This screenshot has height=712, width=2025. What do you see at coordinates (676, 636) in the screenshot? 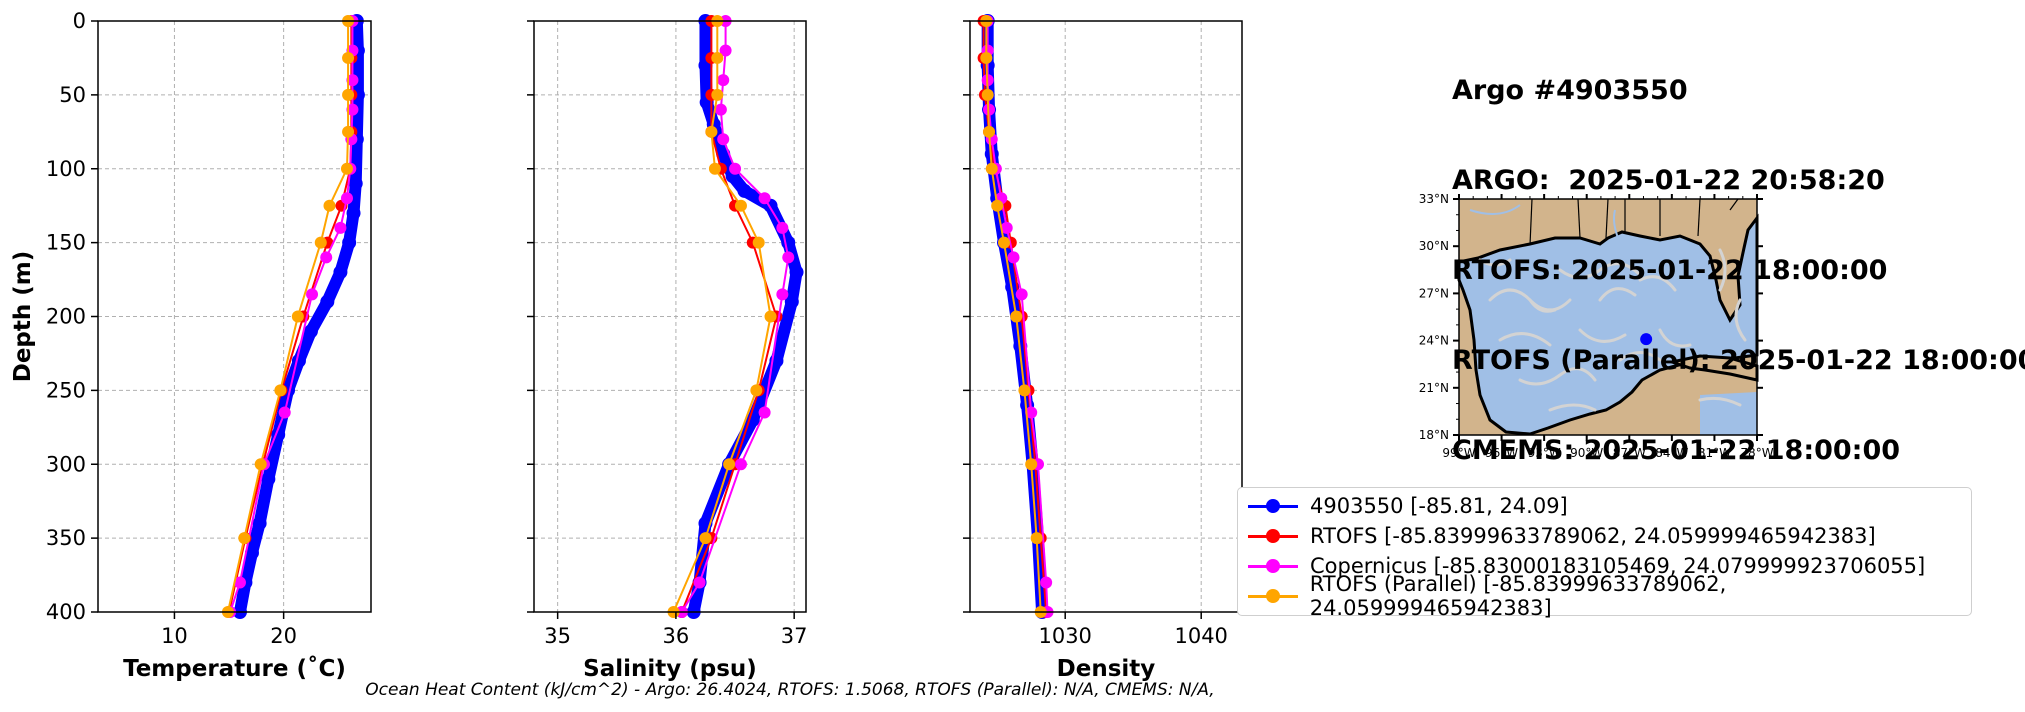
I see `x-tick-label: 36` at bounding box center [676, 636].